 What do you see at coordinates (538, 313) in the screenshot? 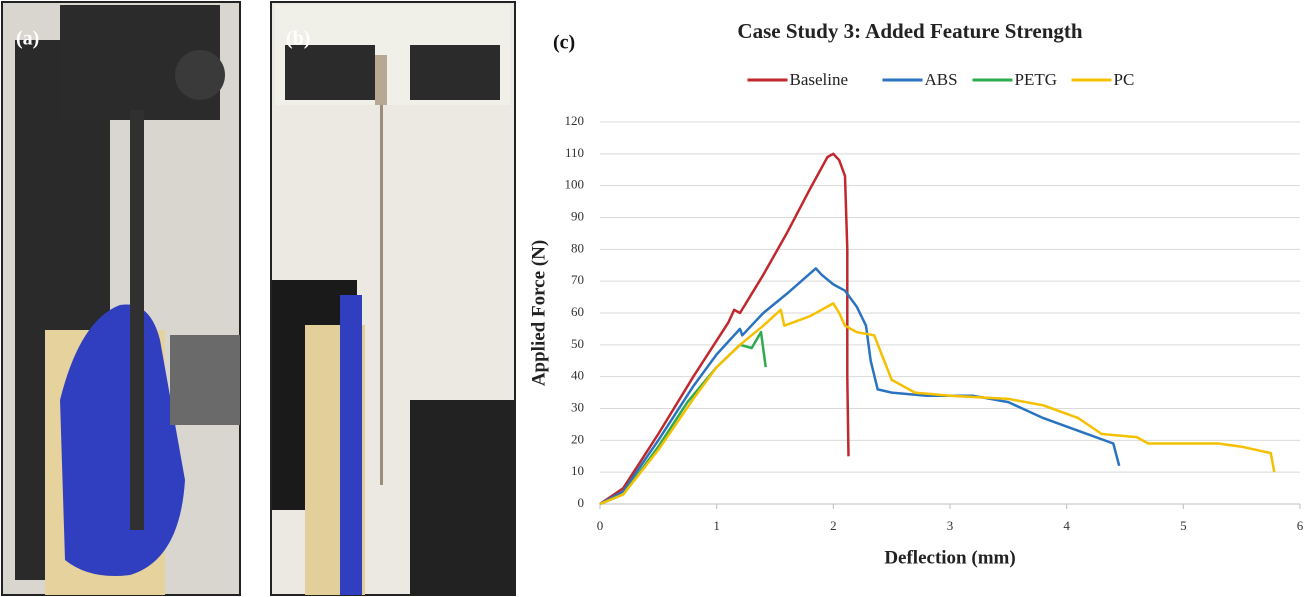
I see `y-axis-title: Applied Force (N)` at bounding box center [538, 313].